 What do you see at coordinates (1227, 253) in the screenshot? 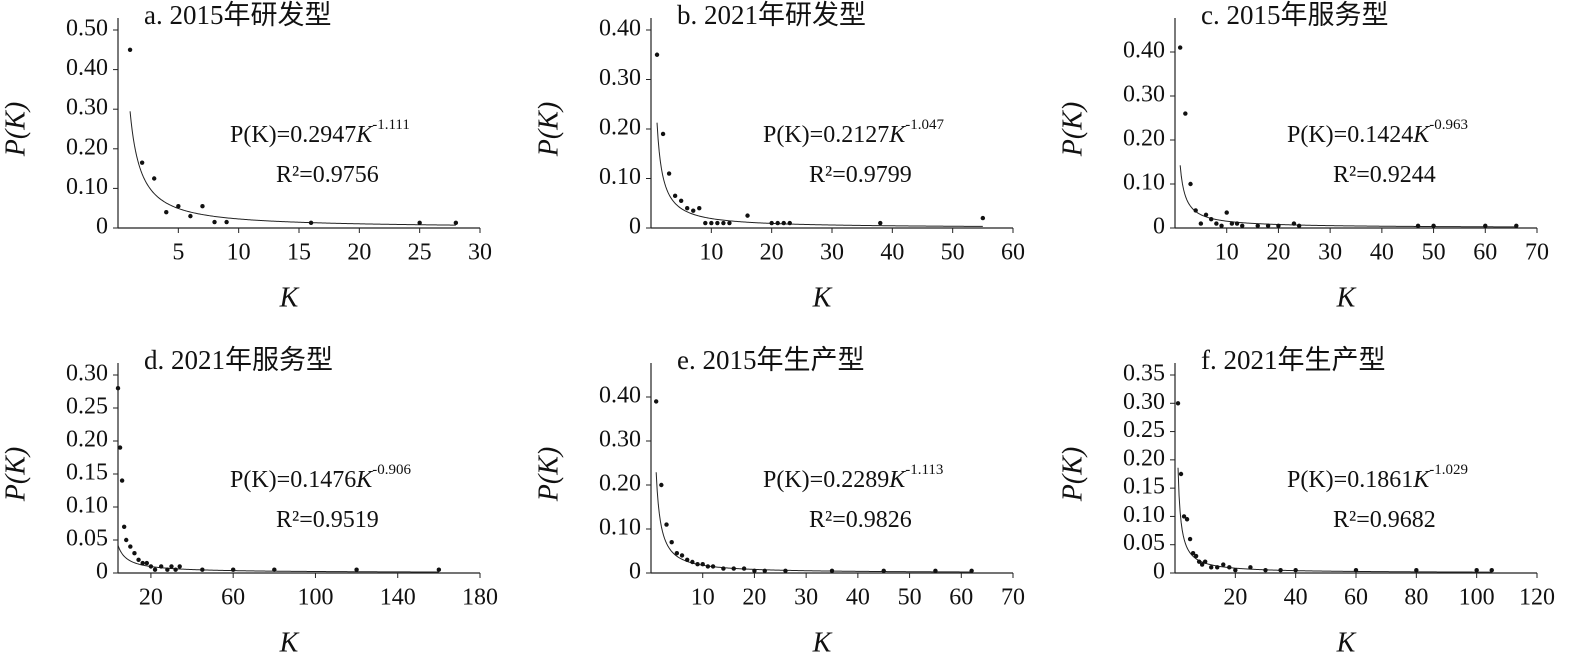
I see `x-tick-label: 10` at bounding box center [1227, 253].